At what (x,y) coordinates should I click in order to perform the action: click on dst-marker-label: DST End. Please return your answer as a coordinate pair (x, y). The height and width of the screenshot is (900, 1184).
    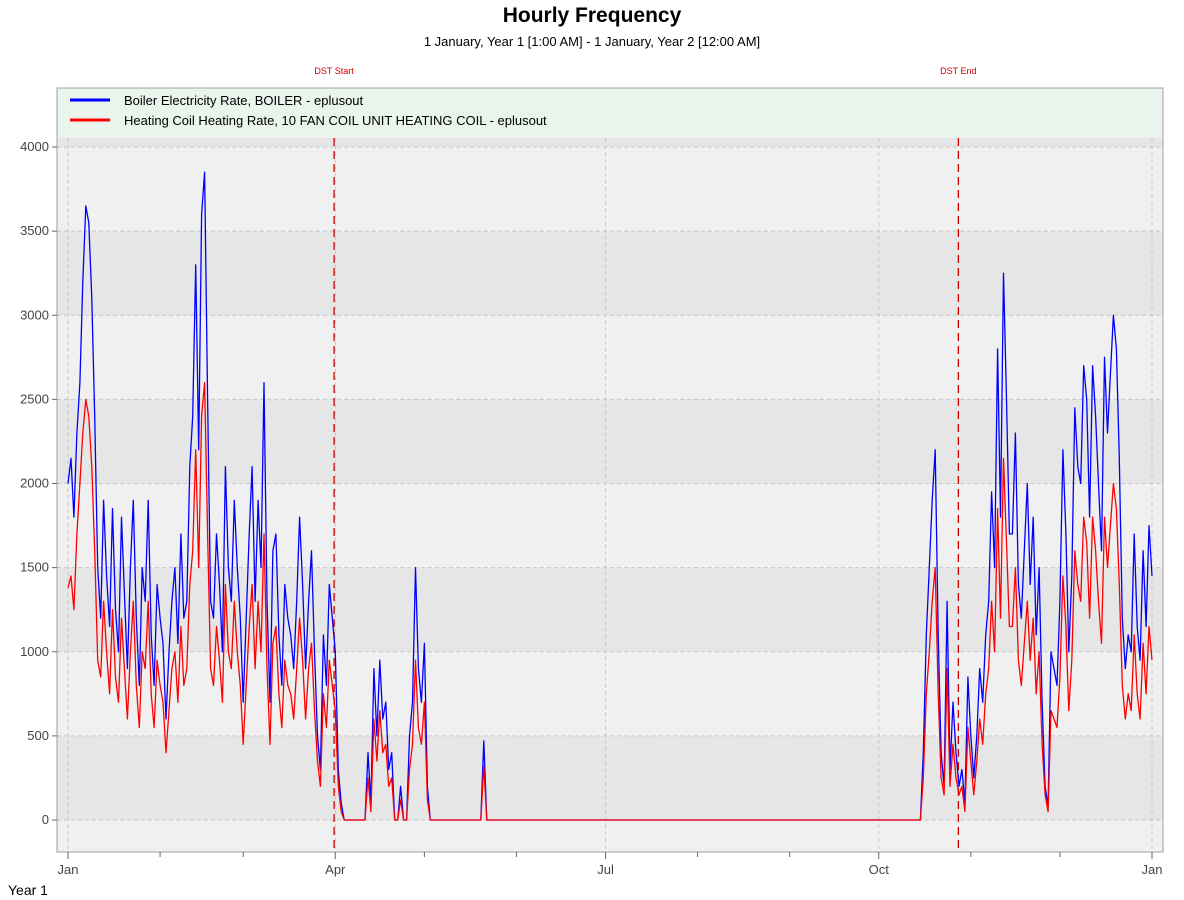
    Looking at the image, I should click on (958, 71).